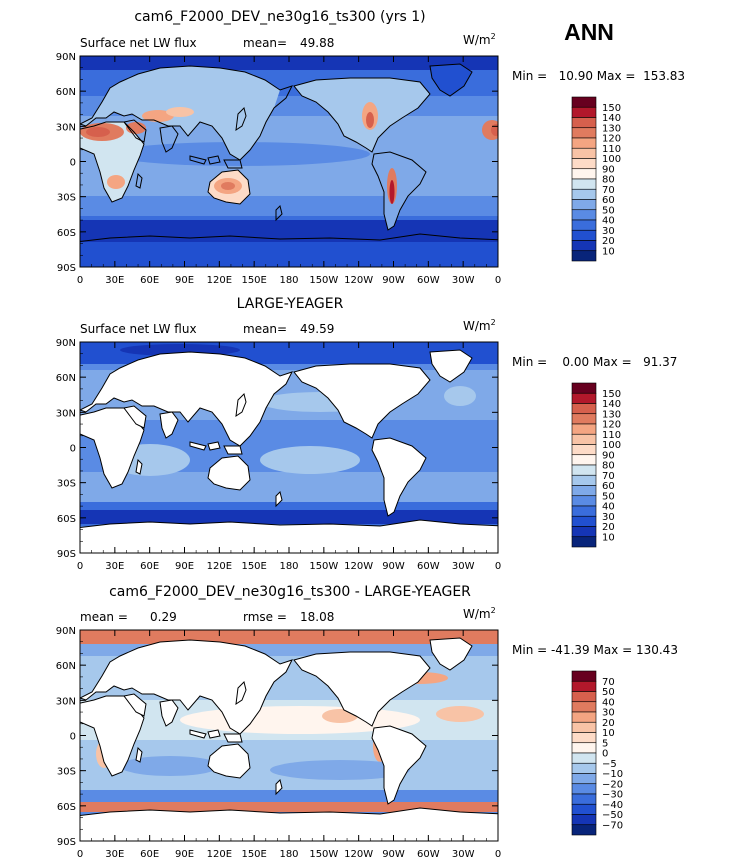  What do you see at coordinates (611, 128) in the screenshot?
I see `colorbar-label: 130` at bounding box center [611, 128].